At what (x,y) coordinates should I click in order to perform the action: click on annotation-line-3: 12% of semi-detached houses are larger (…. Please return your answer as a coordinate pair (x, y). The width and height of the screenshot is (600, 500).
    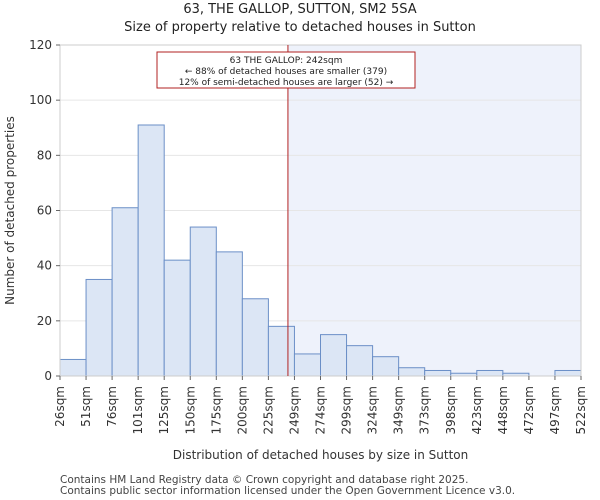
    Looking at the image, I should click on (286, 83).